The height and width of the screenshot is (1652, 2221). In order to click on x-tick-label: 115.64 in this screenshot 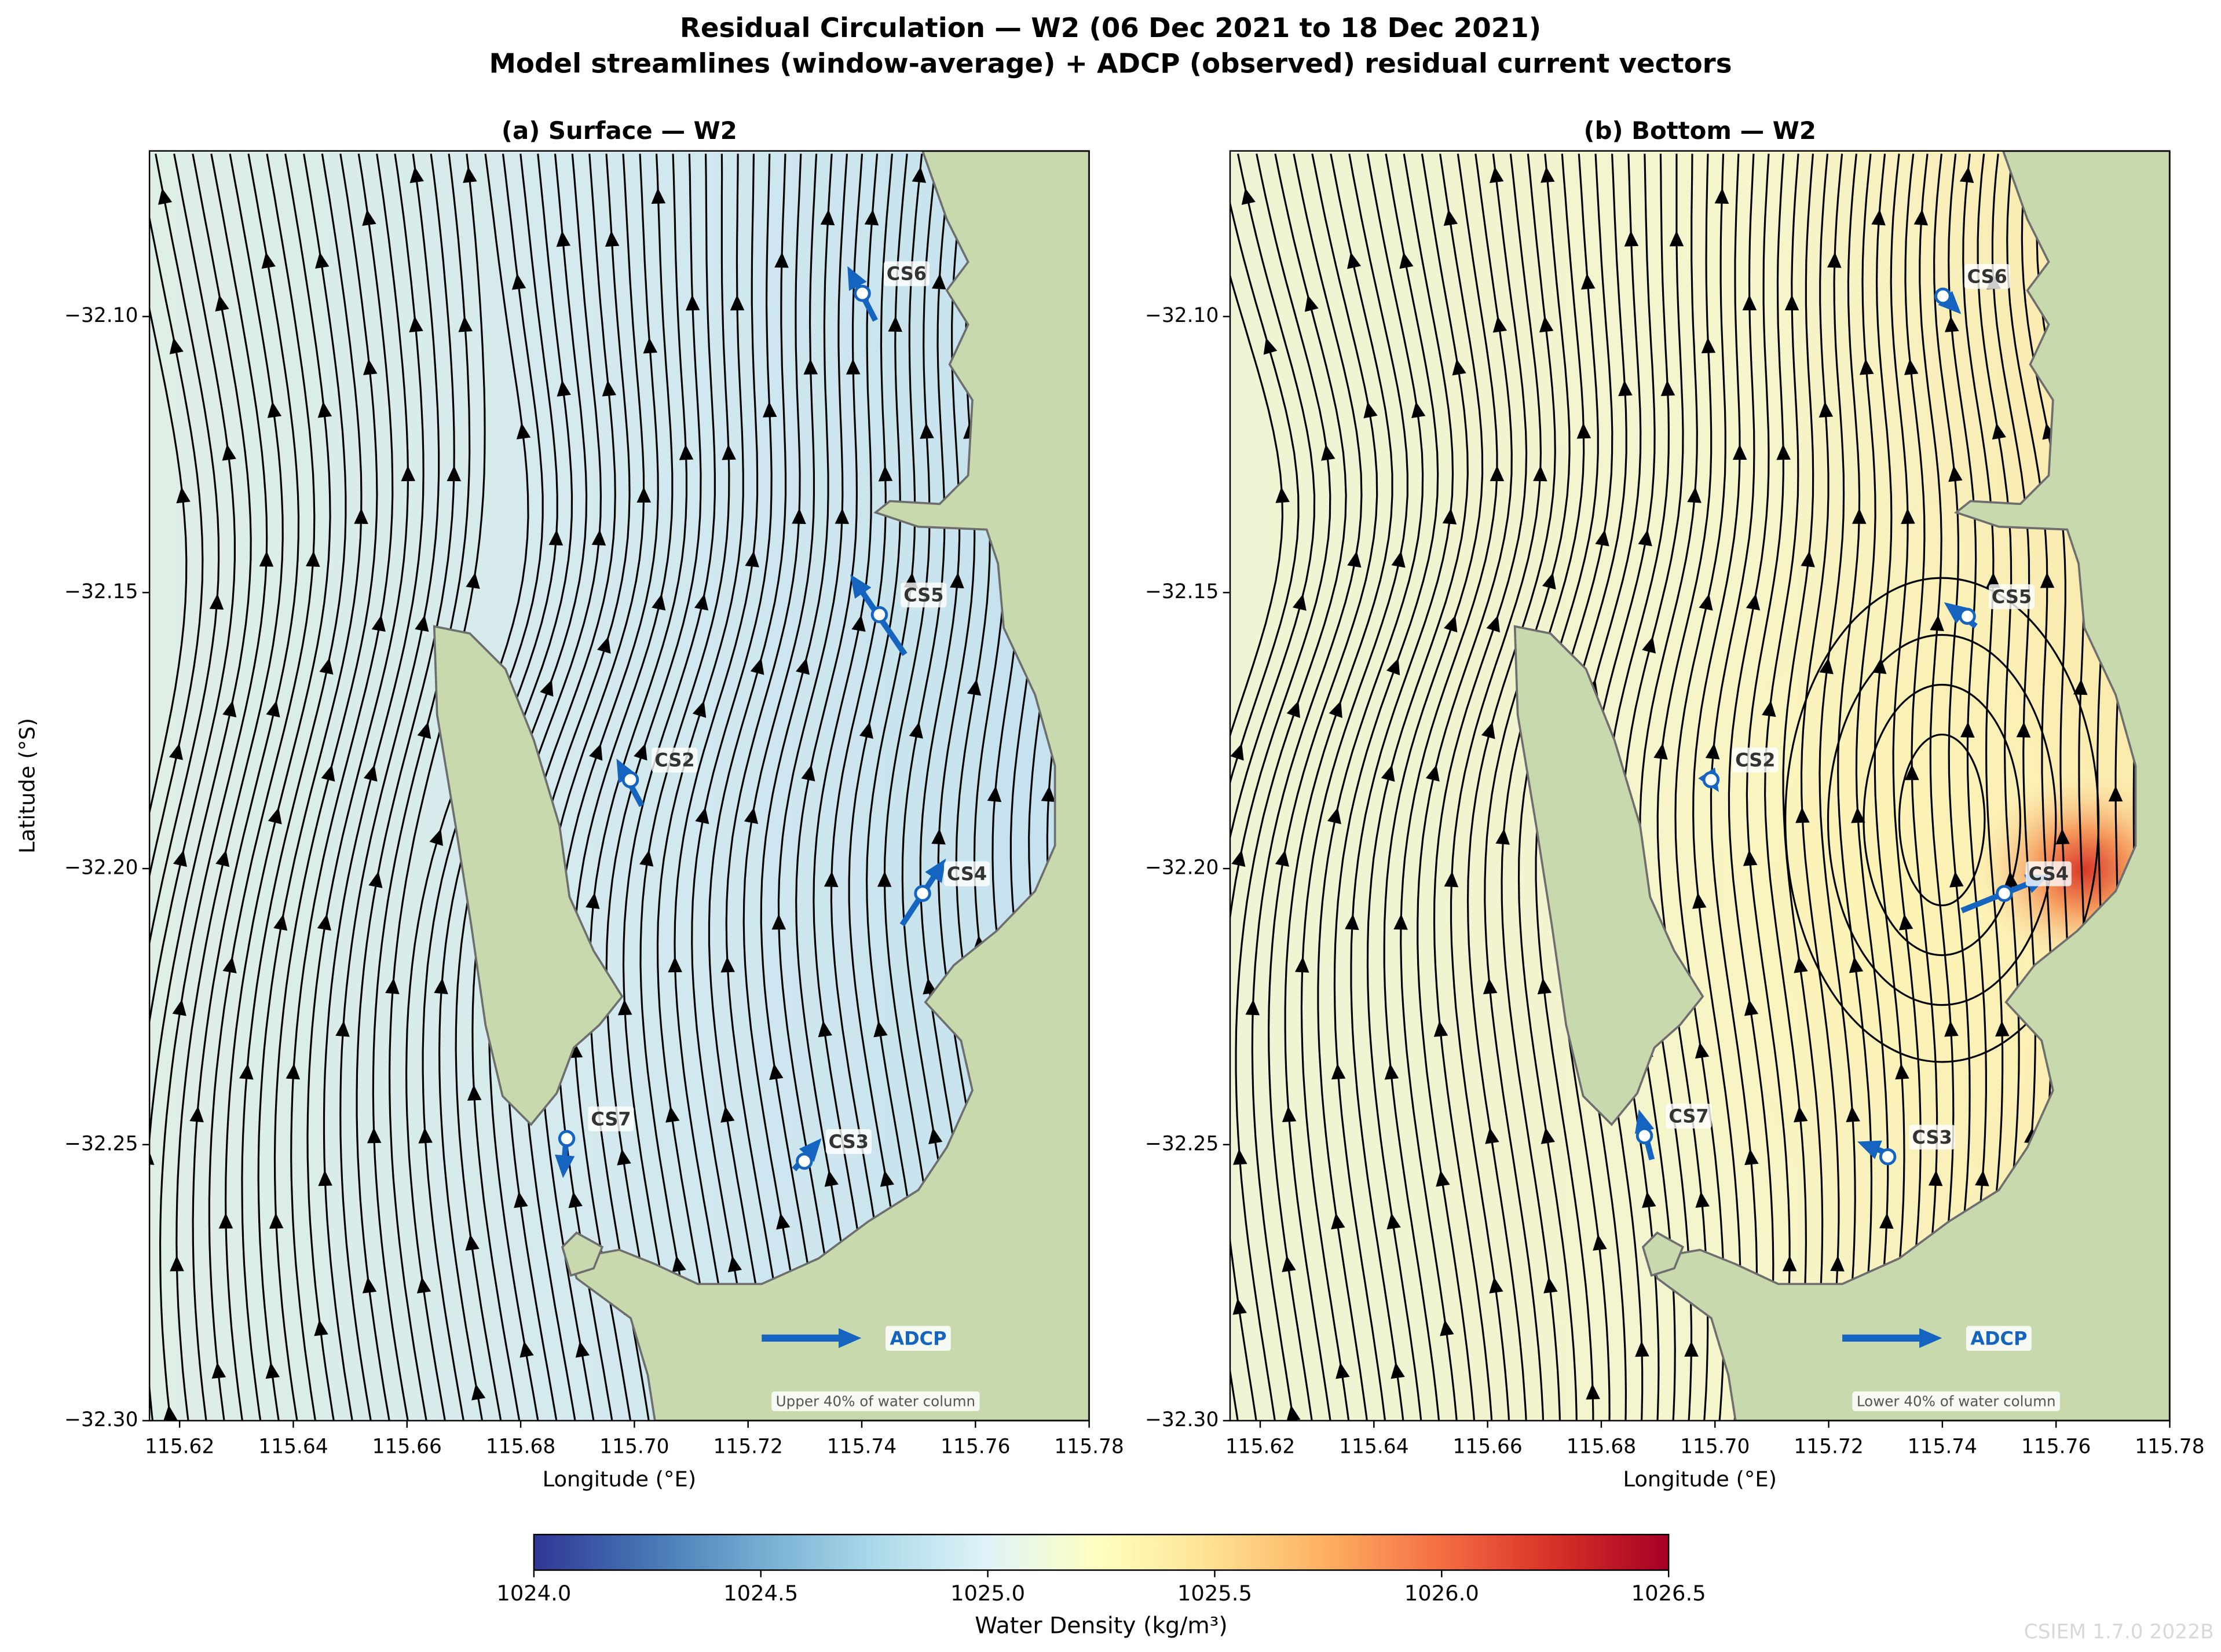, I will do `click(293, 1447)`.